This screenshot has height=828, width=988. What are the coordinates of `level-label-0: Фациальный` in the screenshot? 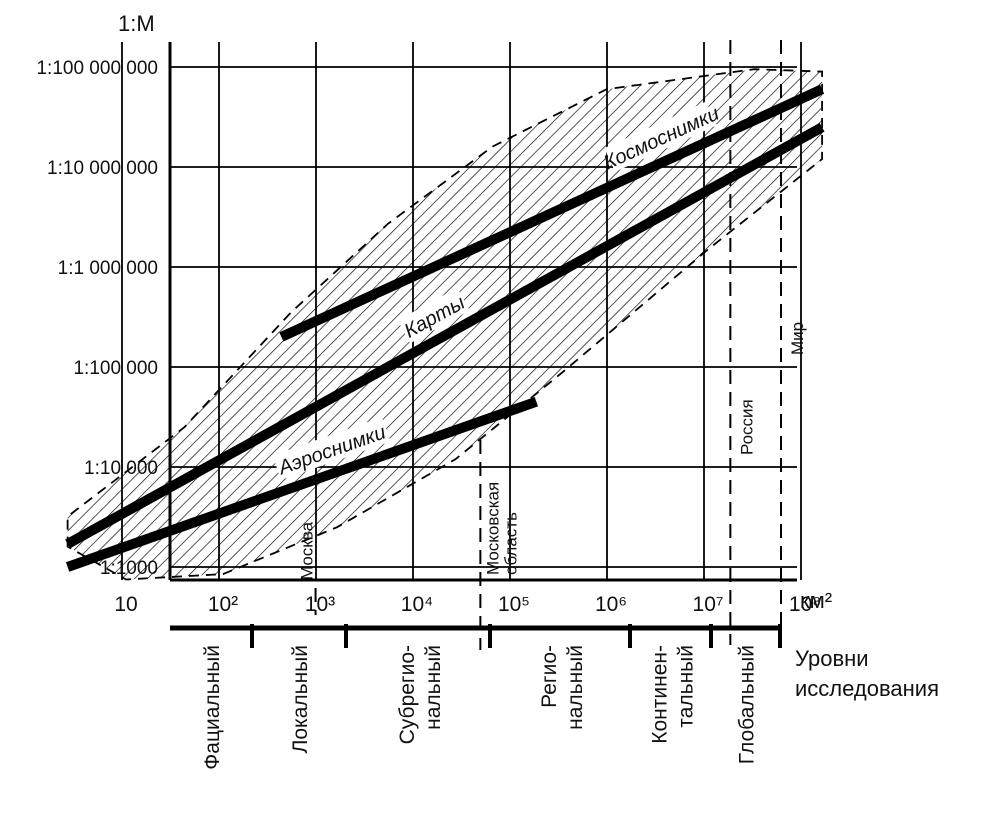 It's located at (212, 707).